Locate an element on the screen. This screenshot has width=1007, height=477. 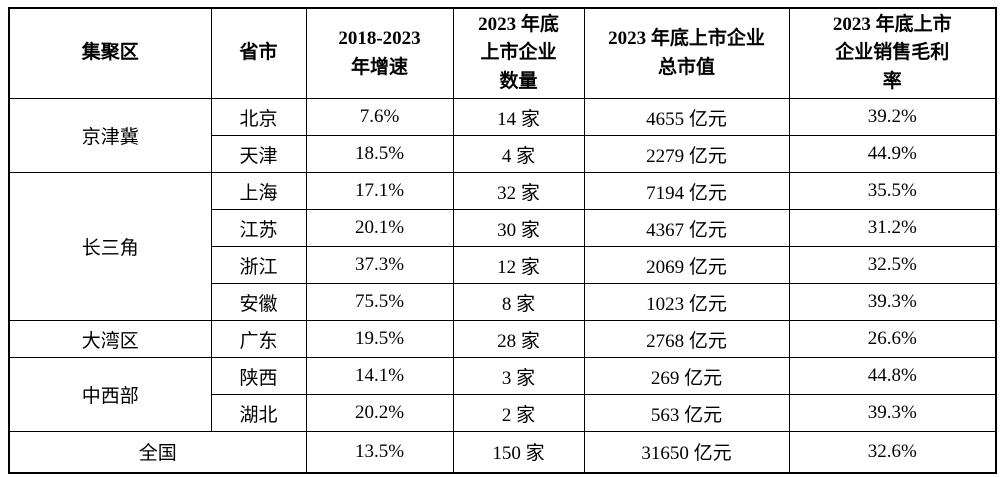
margin-cell: 44.8% is located at coordinates (892, 376).